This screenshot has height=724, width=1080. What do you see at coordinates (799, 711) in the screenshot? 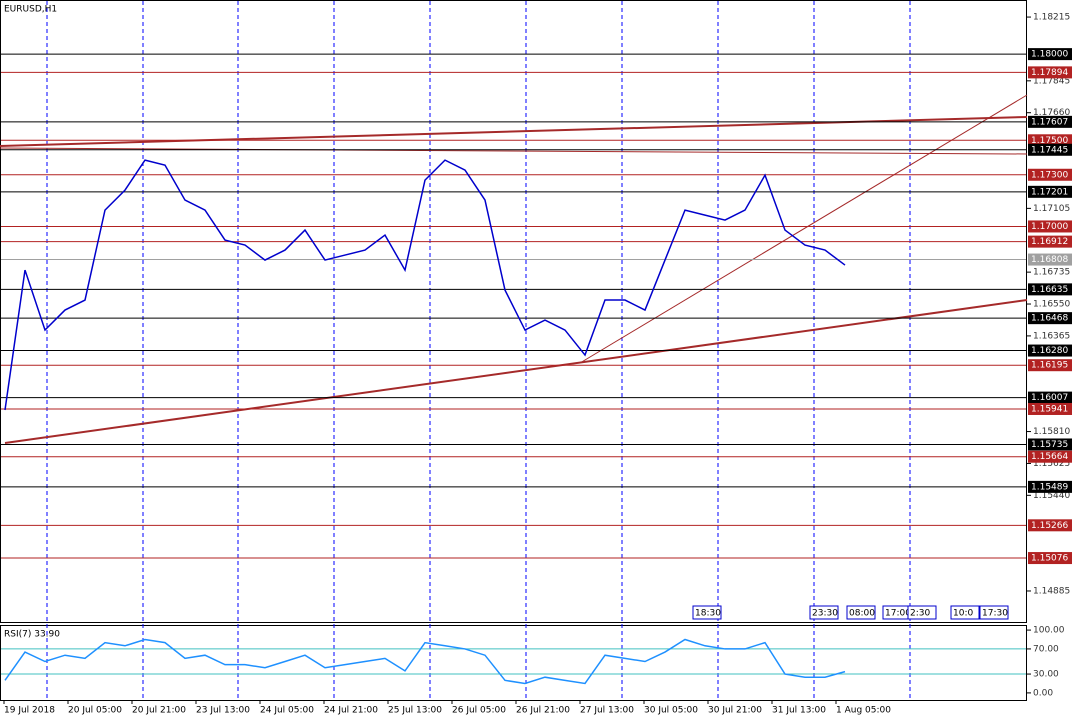
I see `x-tick-label: 31 Jul 13:00` at bounding box center [799, 711].